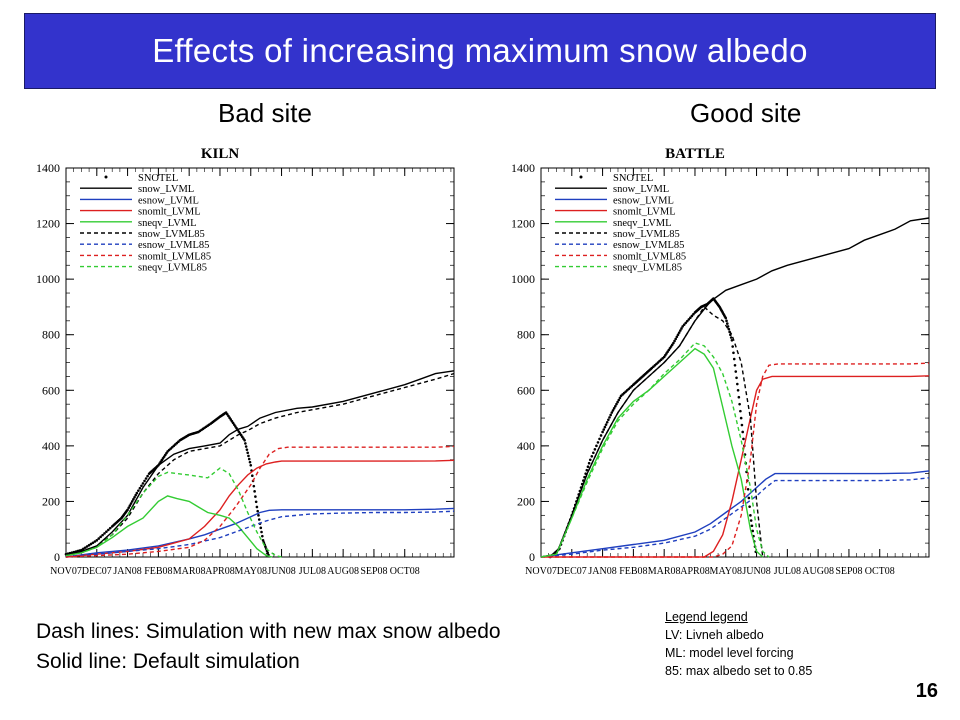 Image resolution: width=960 pixels, height=720 pixels. I want to click on x-tick-label: MAY08, so click(251, 571).